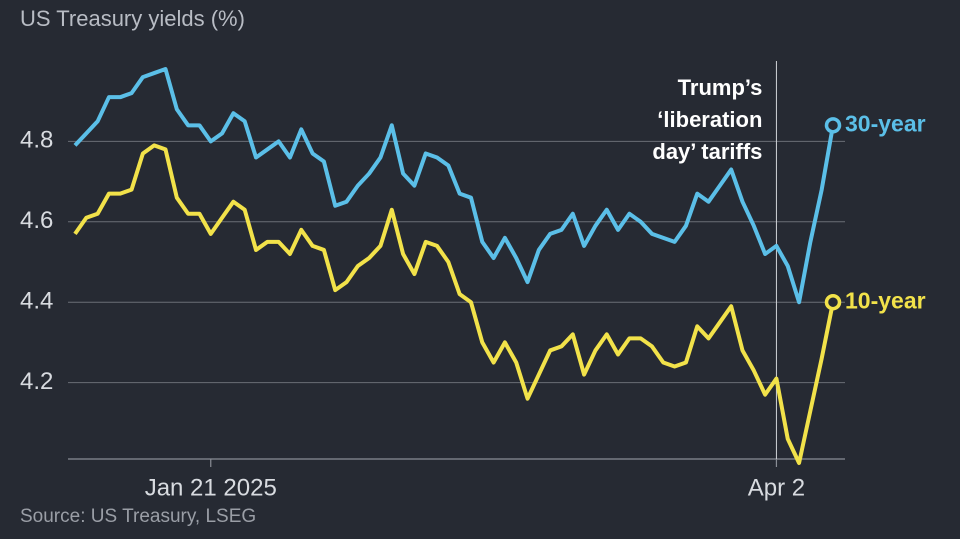 The image size is (960, 539). I want to click on x-tick-label: Apr 2, so click(776, 487).